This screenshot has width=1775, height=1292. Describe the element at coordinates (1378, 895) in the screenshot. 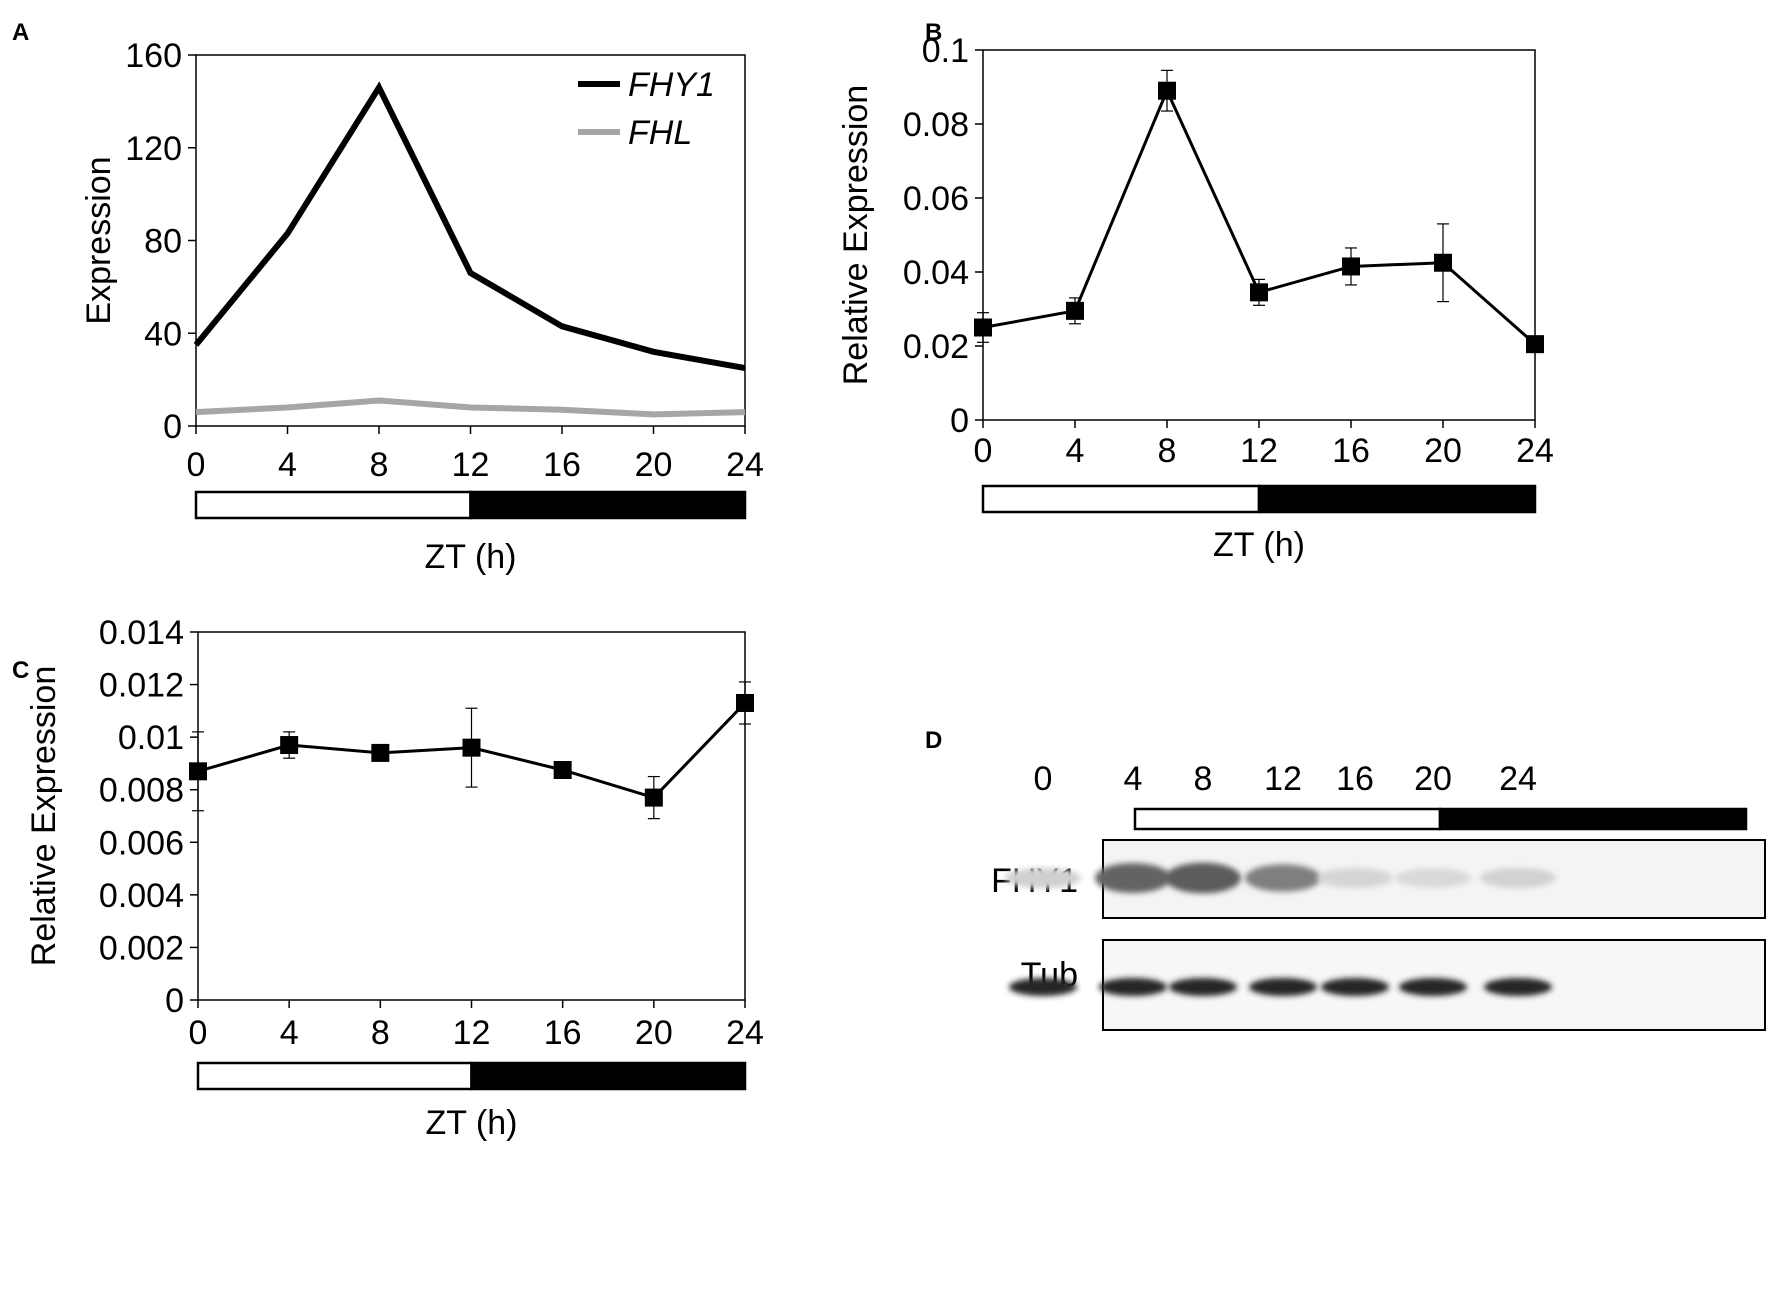

I see `western-blot-d: 04812162024FHY1Tub` at that location.